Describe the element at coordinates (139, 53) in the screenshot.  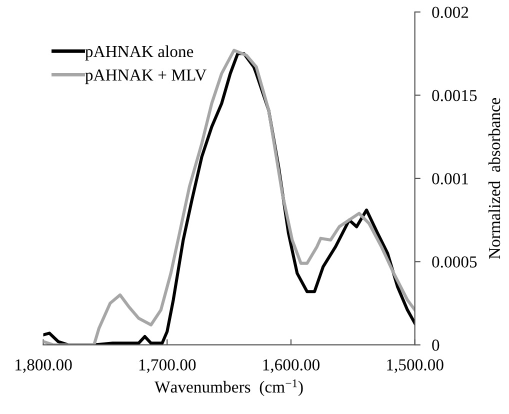
I see `legend-label: pAHNAK alone` at that location.